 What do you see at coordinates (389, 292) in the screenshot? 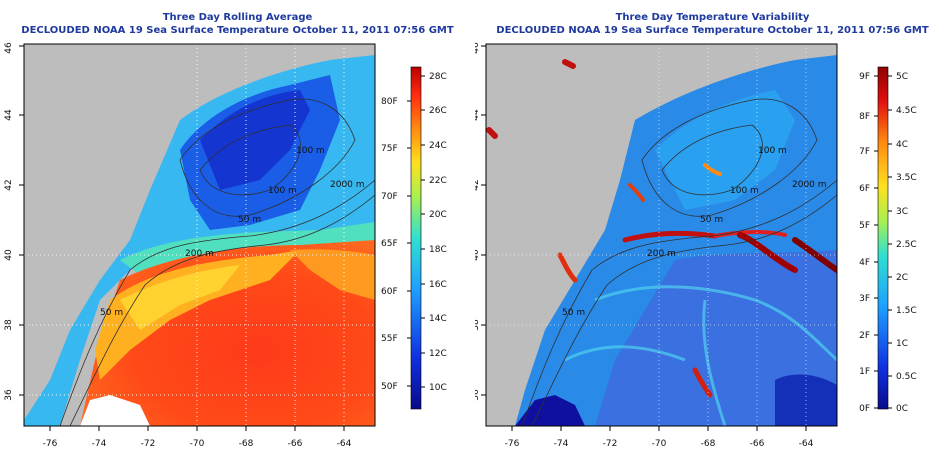
I see `colorbar-f-label: 60F` at bounding box center [389, 292].